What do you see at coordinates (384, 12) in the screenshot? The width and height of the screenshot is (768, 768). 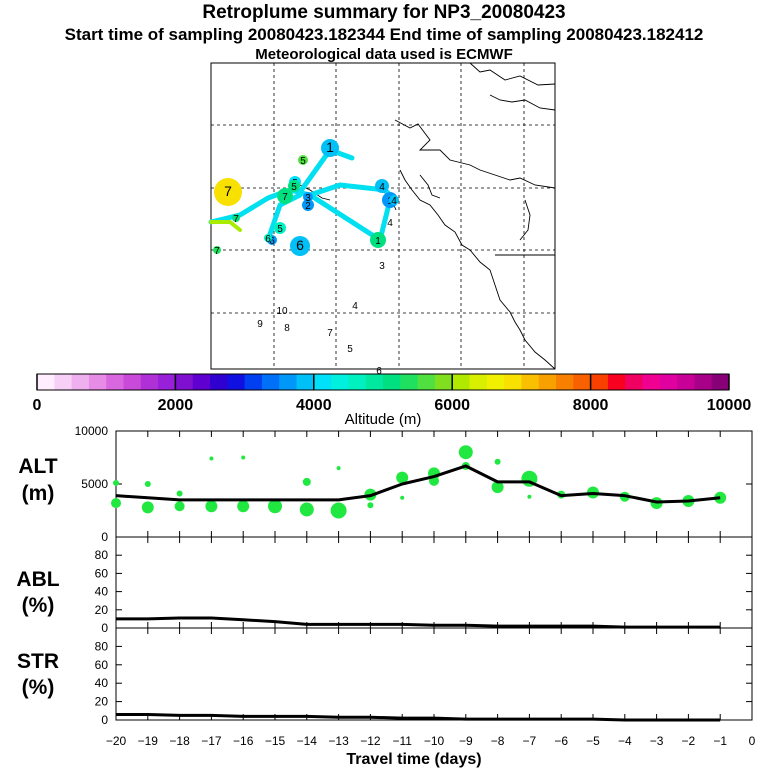 I see `page-title: Retroplume summary for NP3_20080423` at bounding box center [384, 12].